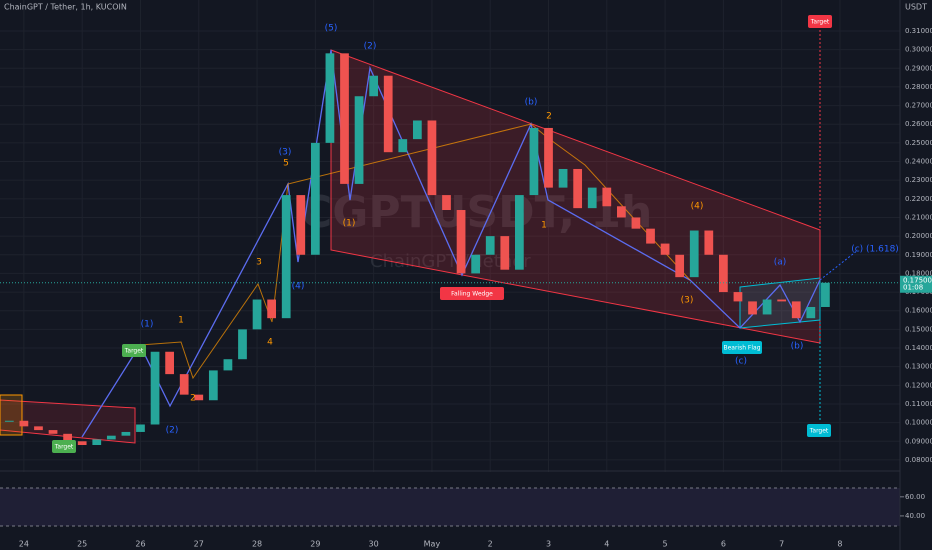 This screenshot has width=932, height=550. What do you see at coordinates (916, 7) in the screenshot?
I see `currency: USDT` at bounding box center [916, 7].